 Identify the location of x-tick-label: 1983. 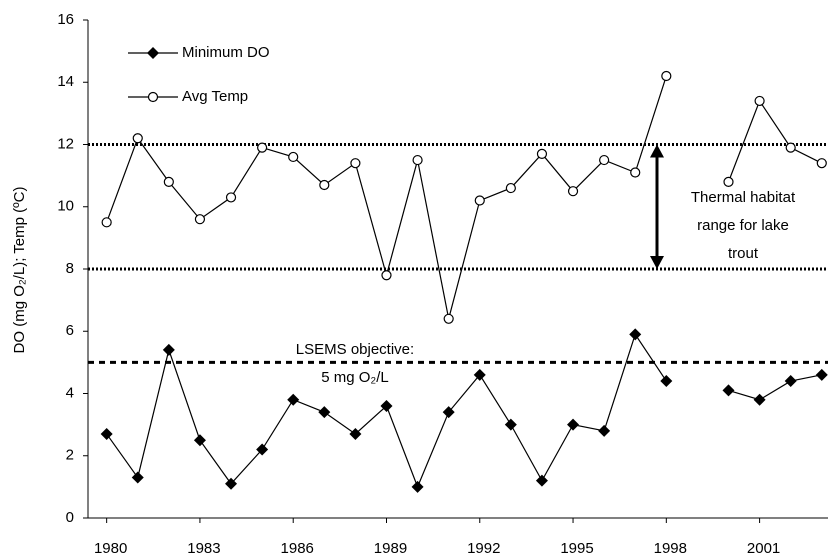
(203, 548).